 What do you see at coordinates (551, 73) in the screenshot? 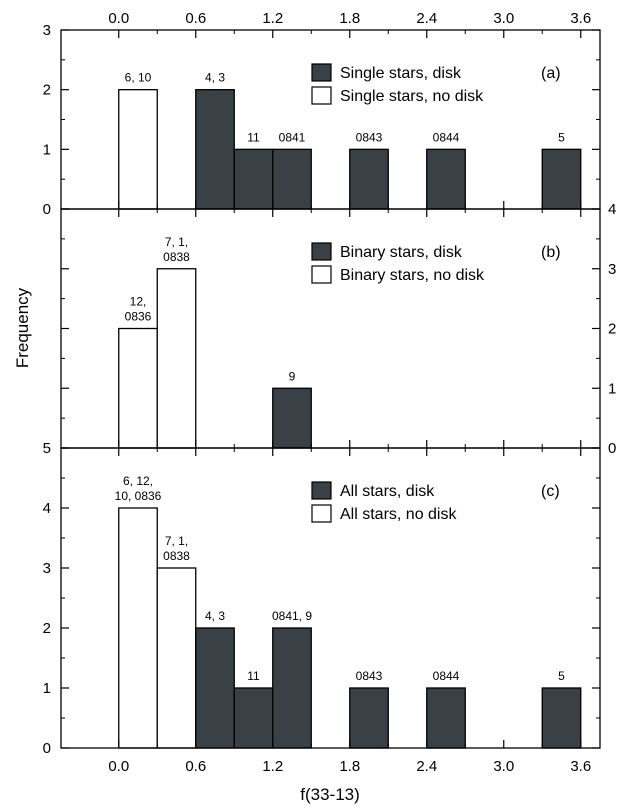
I see `panel-label: (a)` at bounding box center [551, 73].